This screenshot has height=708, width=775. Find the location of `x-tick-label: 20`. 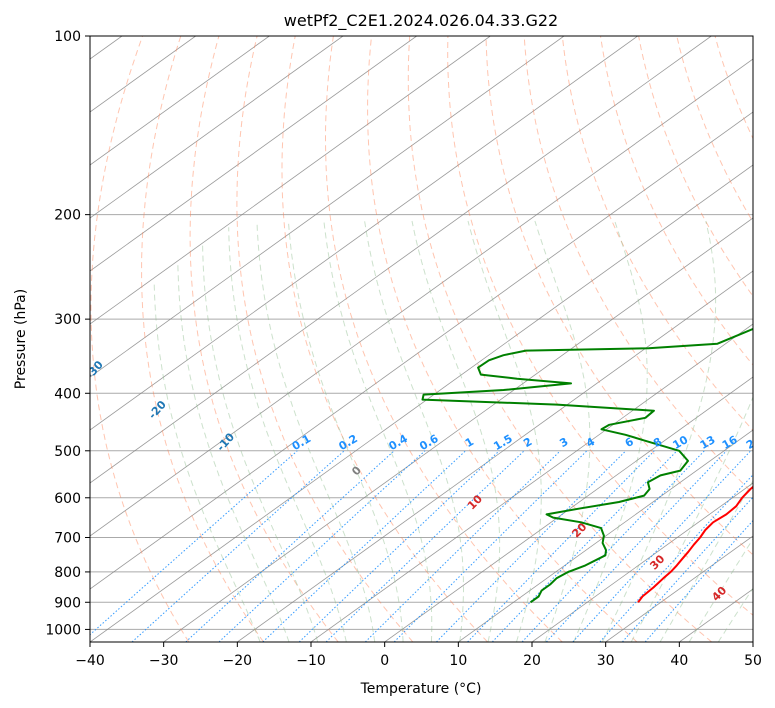

x-tick-label: 20 is located at coordinates (532, 661).